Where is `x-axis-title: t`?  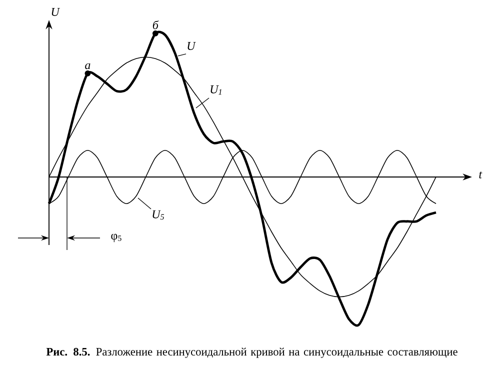 x-axis-title: t is located at coordinates (480, 175).